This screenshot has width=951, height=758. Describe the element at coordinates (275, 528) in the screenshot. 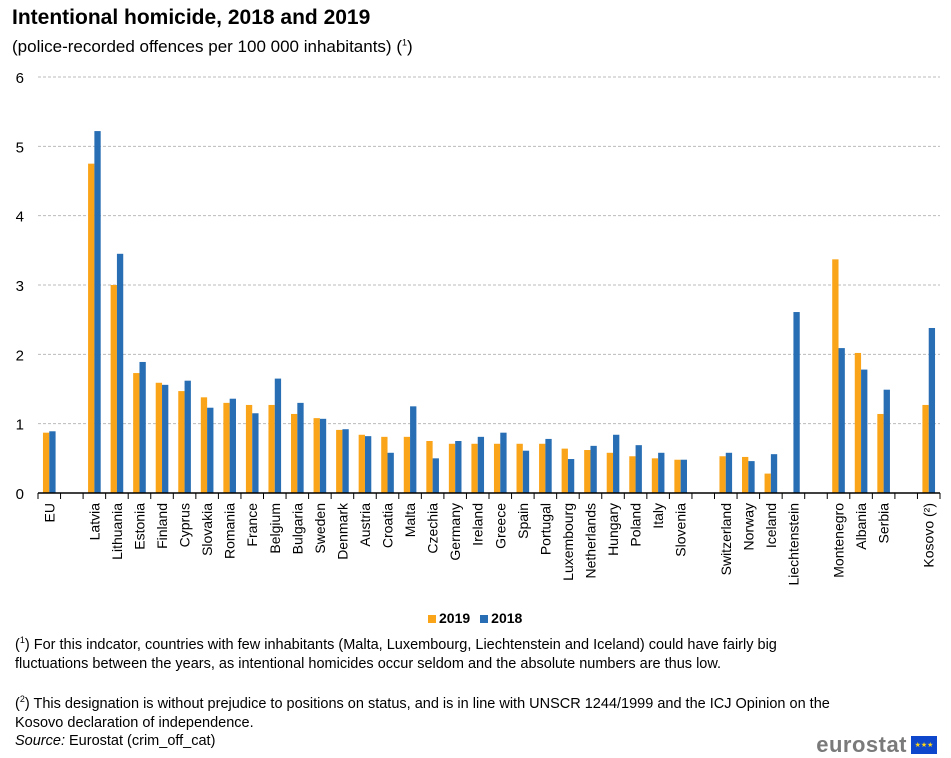

I see `x-tick-label: Belgium` at that location.